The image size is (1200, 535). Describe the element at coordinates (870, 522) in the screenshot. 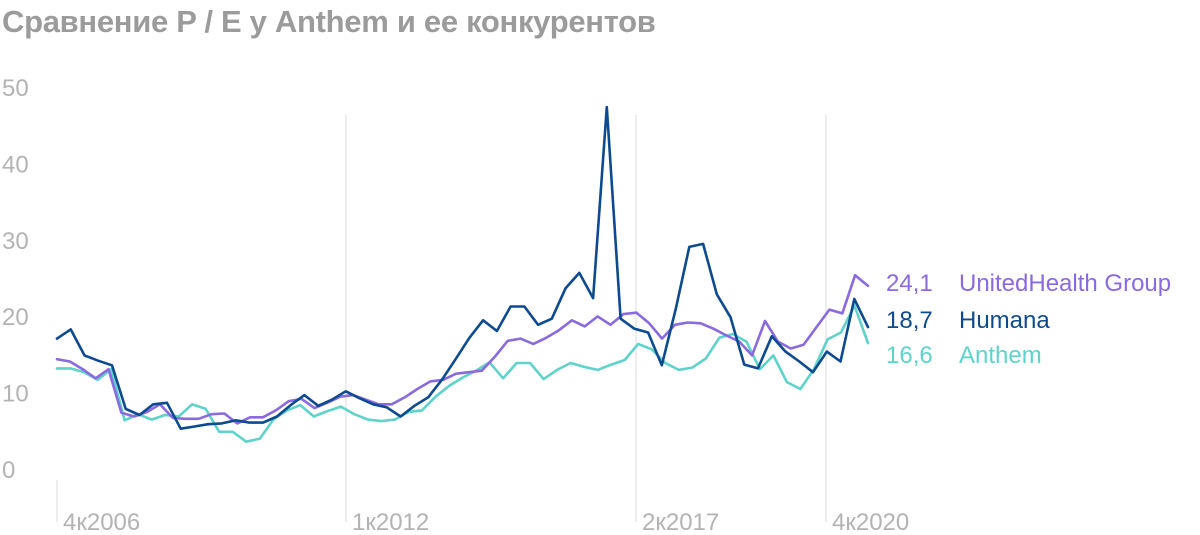

I see `x-tick-label: 4к2020` at that location.